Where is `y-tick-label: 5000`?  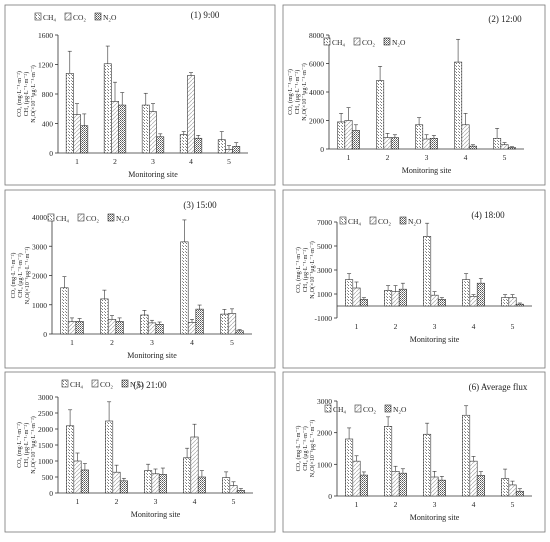 y-tick-label: 5000 is located at coordinates (324, 246).